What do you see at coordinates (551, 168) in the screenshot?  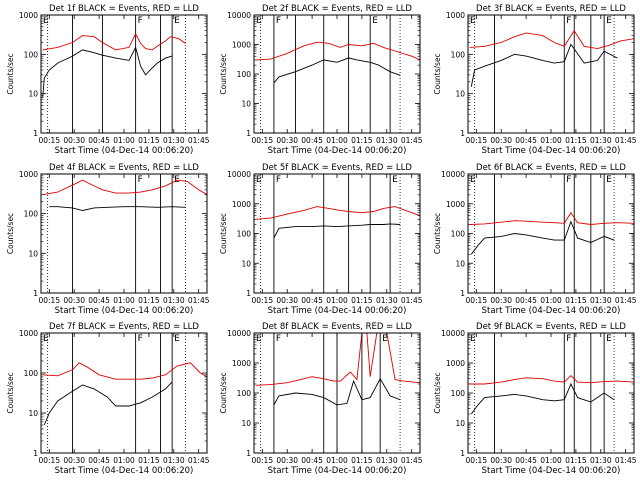 I see `chart-title: Det 6f BLACK = Events, RED = LLD` at bounding box center [551, 168].